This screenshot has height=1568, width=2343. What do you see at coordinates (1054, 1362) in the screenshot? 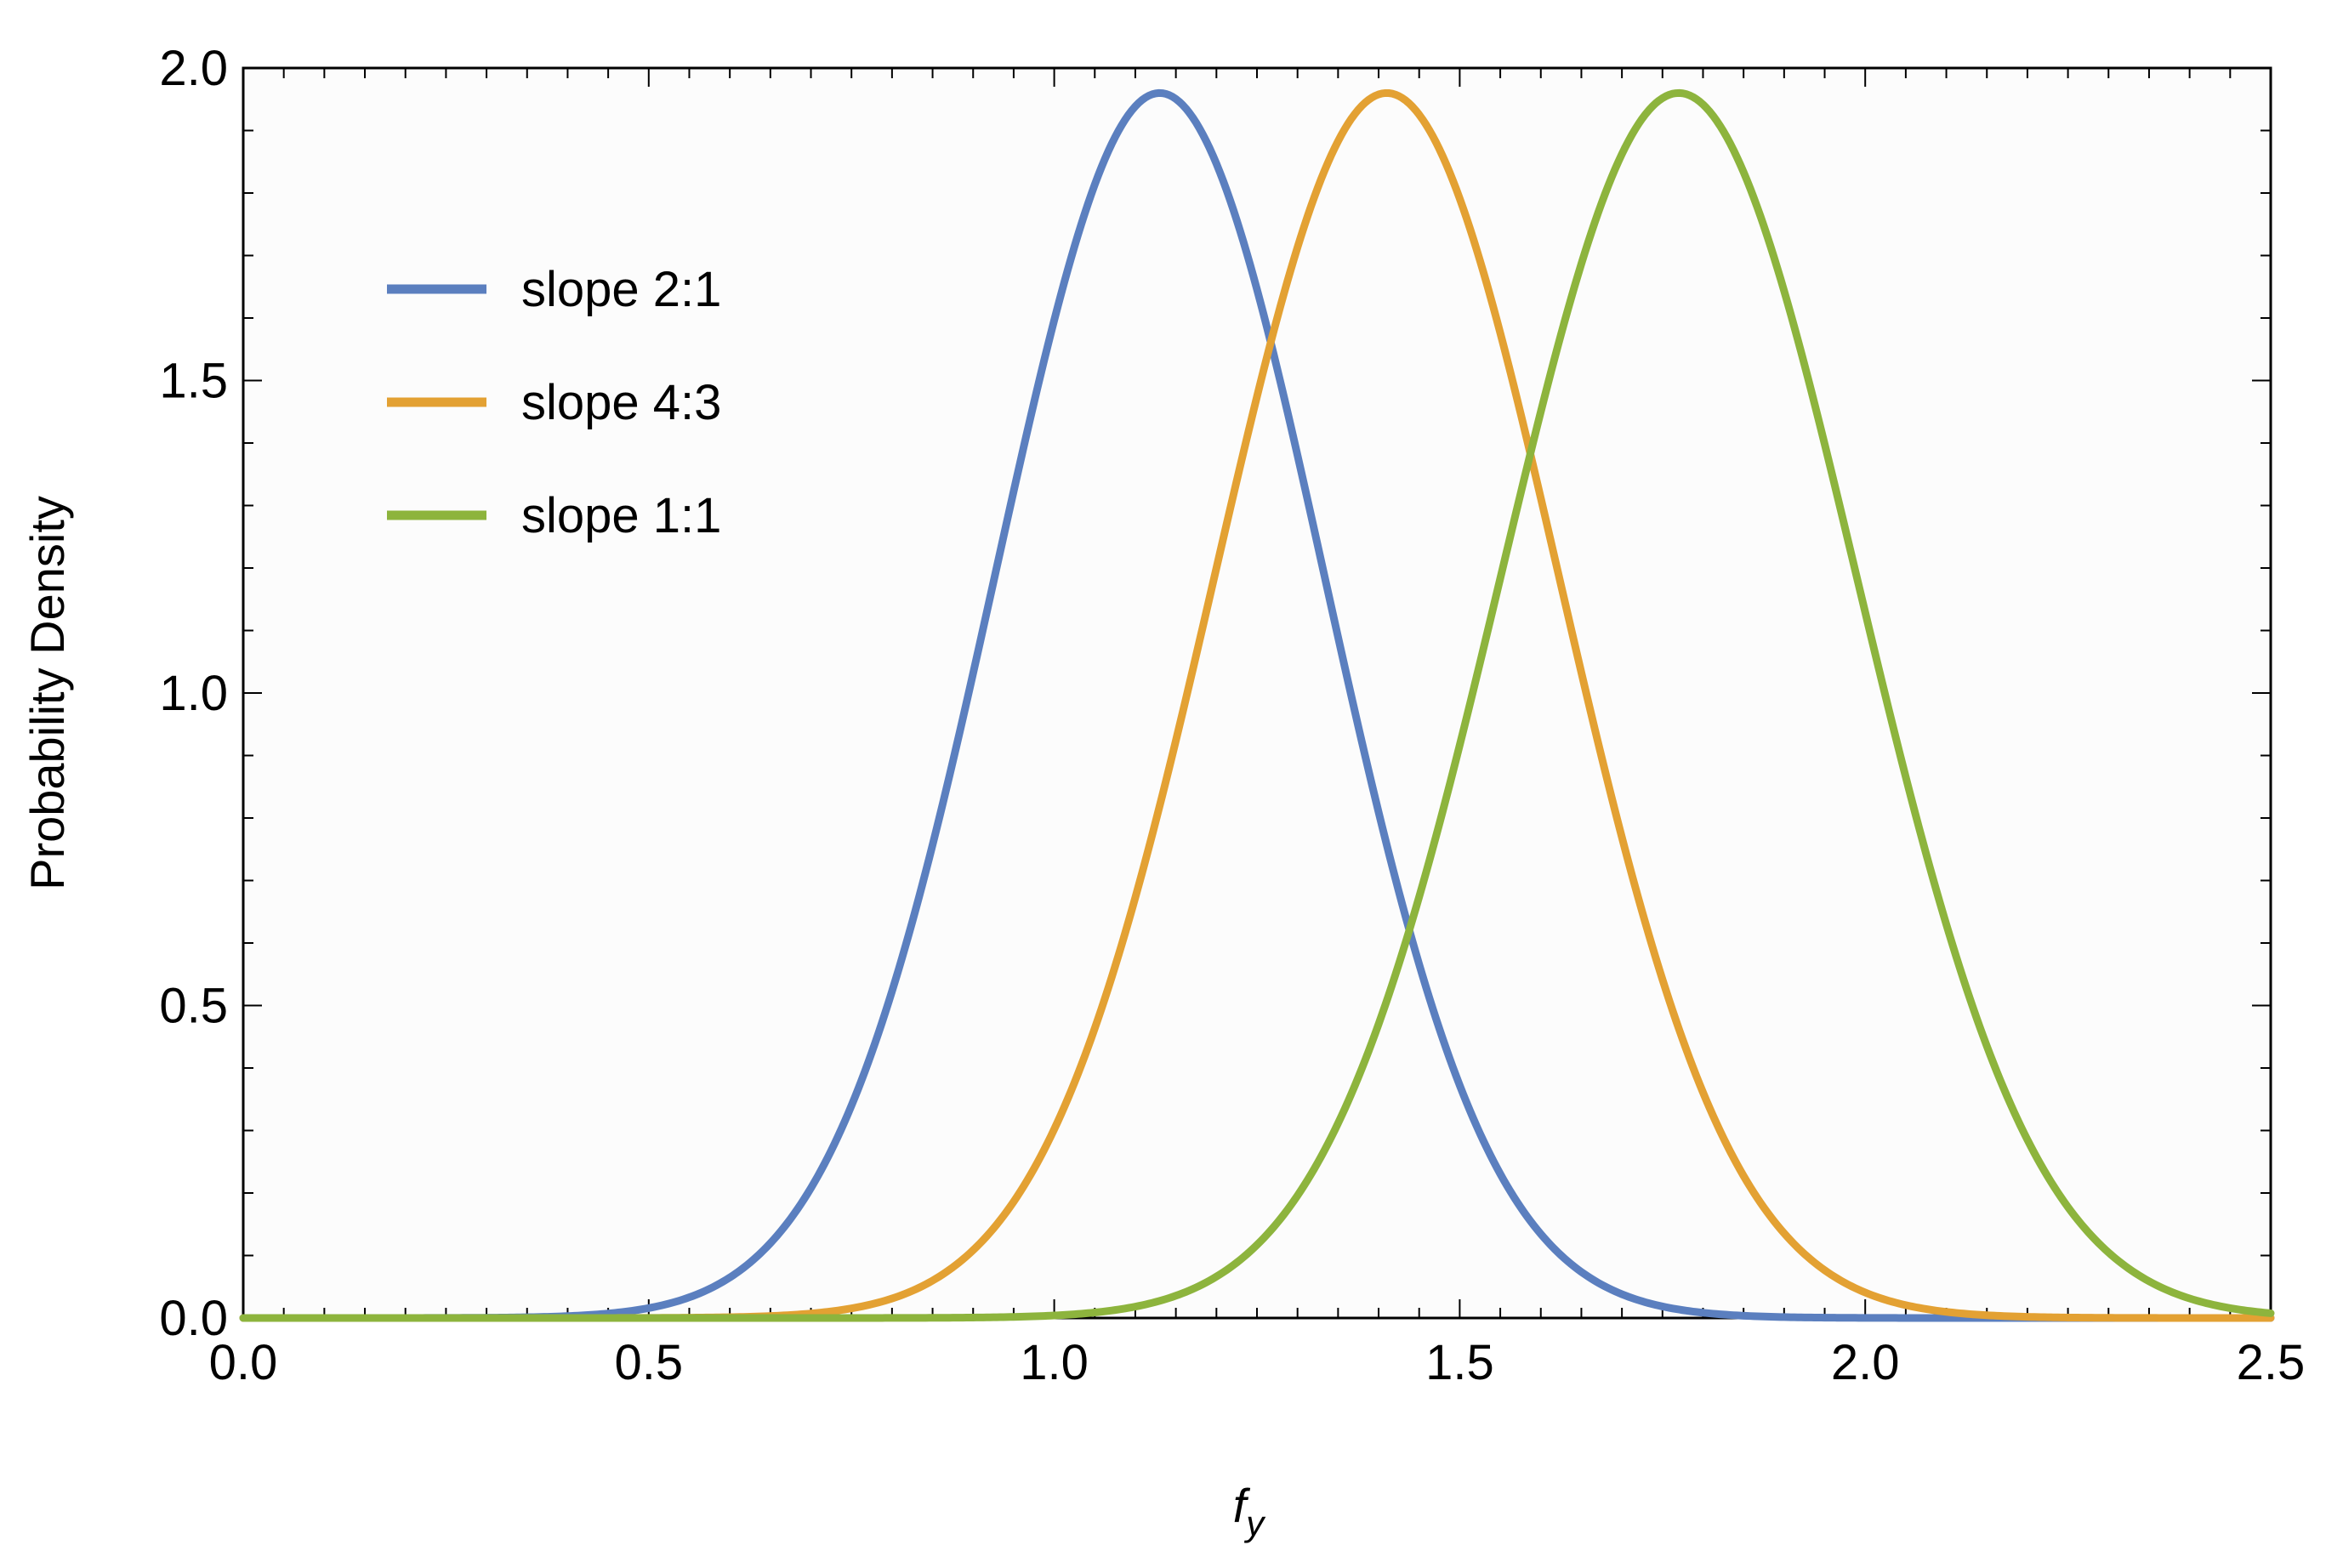
I see `x-tick-label: 1.0` at bounding box center [1054, 1362].